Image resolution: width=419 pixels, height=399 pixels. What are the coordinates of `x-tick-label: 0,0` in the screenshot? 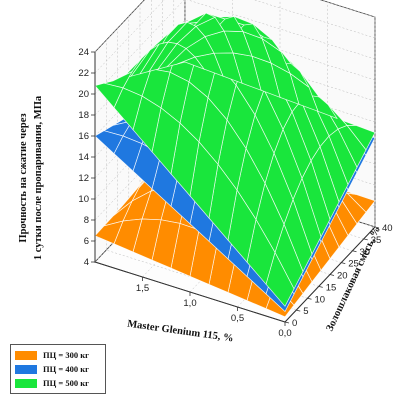 It's located at (284, 333).